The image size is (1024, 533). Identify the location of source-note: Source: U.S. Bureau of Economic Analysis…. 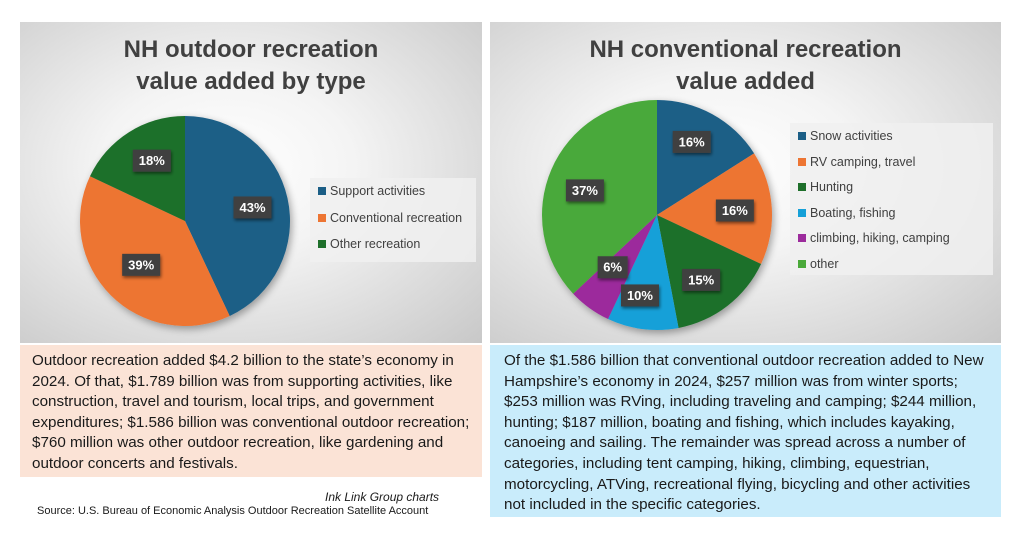
(233, 511).